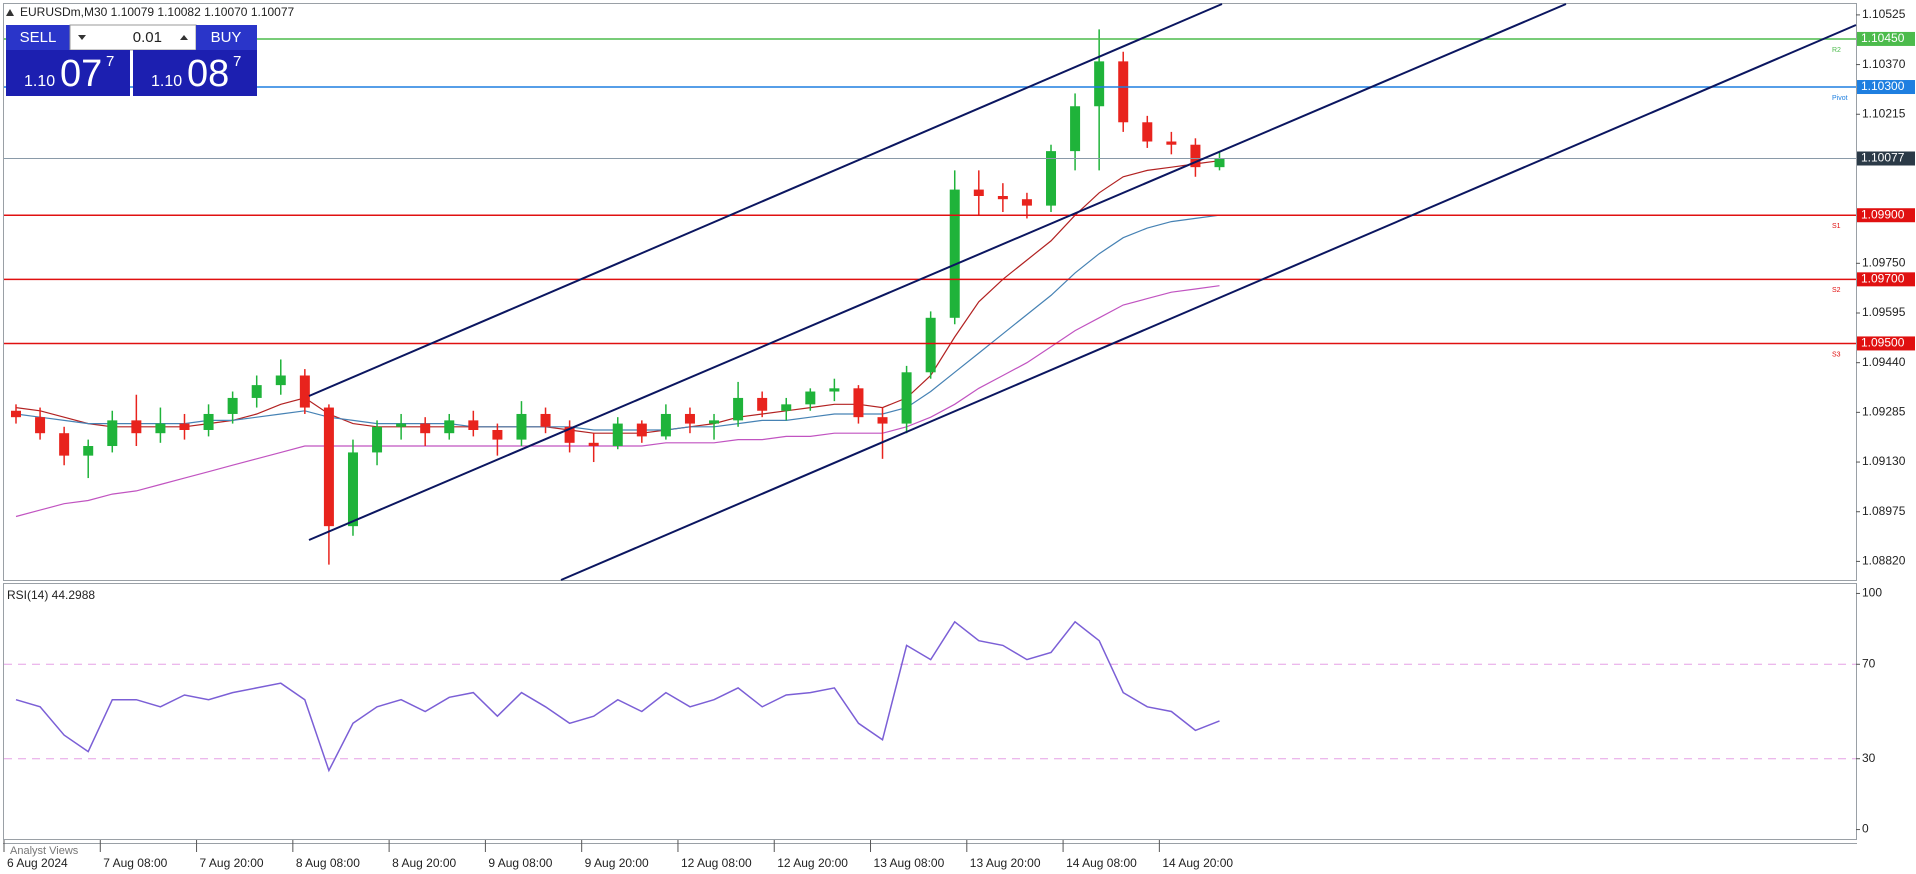  I want to click on y-tick-label: 1.10370, so click(1884, 64).